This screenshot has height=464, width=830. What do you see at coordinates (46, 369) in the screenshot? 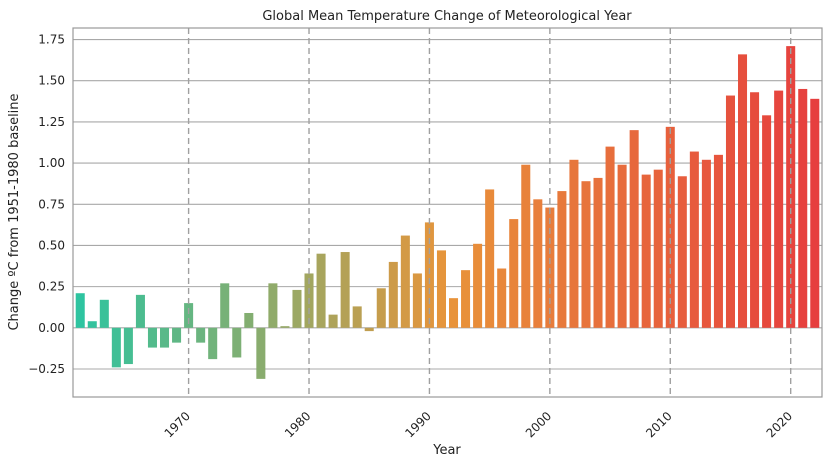
I see `y-tick-label: −0.25` at bounding box center [46, 369].